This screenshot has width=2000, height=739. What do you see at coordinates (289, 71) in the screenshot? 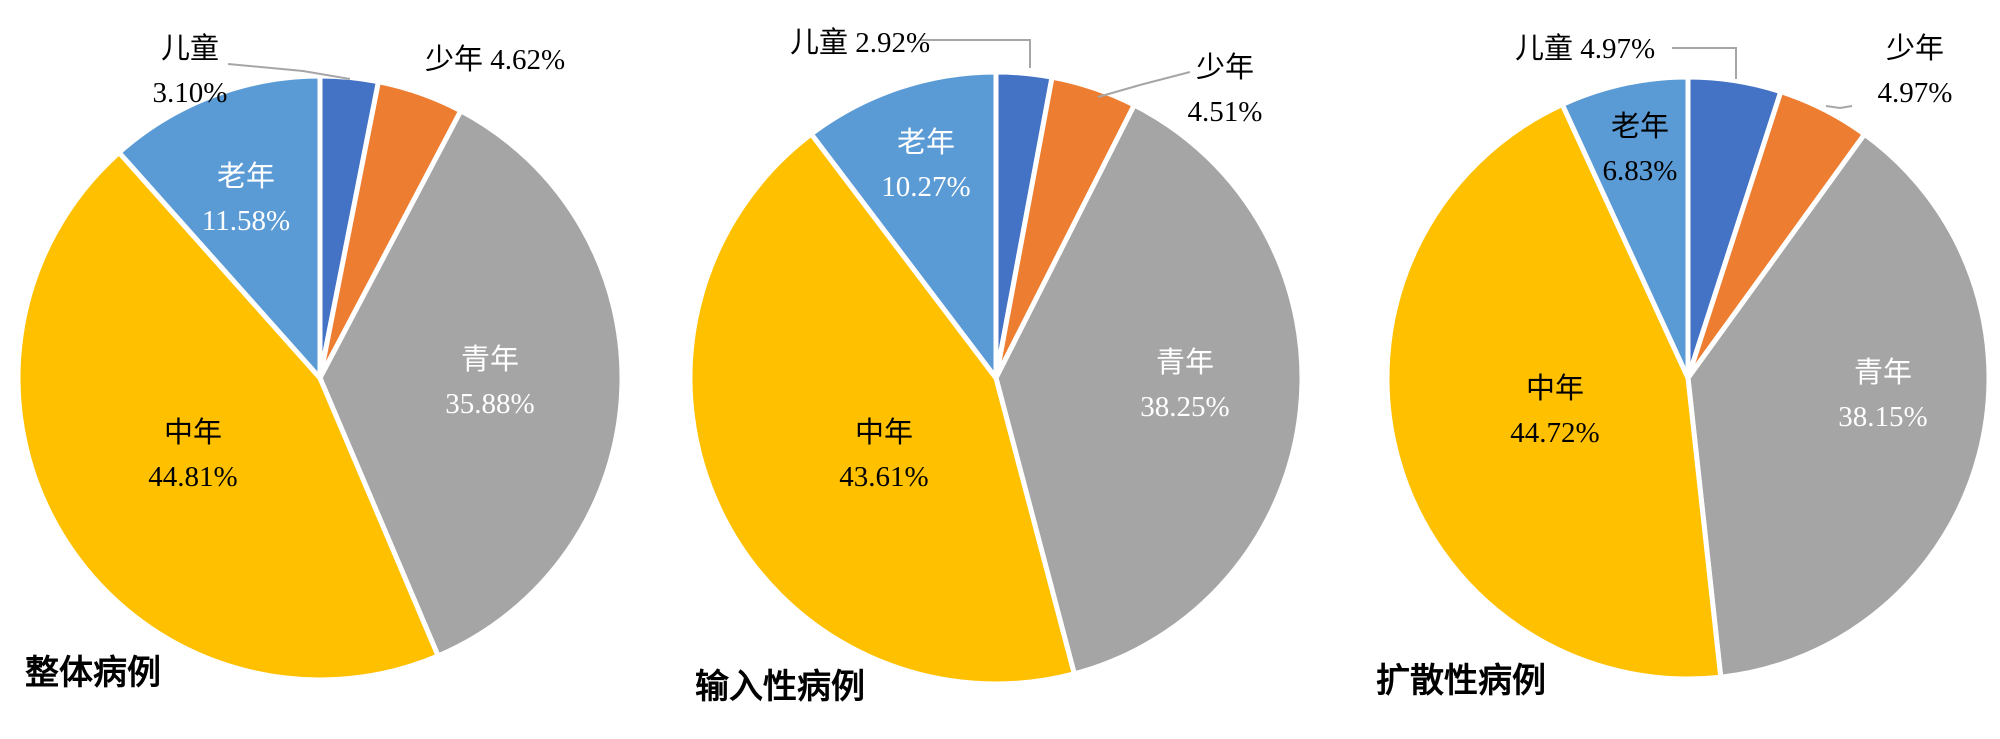
I see `leader-line-overall-child` at bounding box center [289, 71].